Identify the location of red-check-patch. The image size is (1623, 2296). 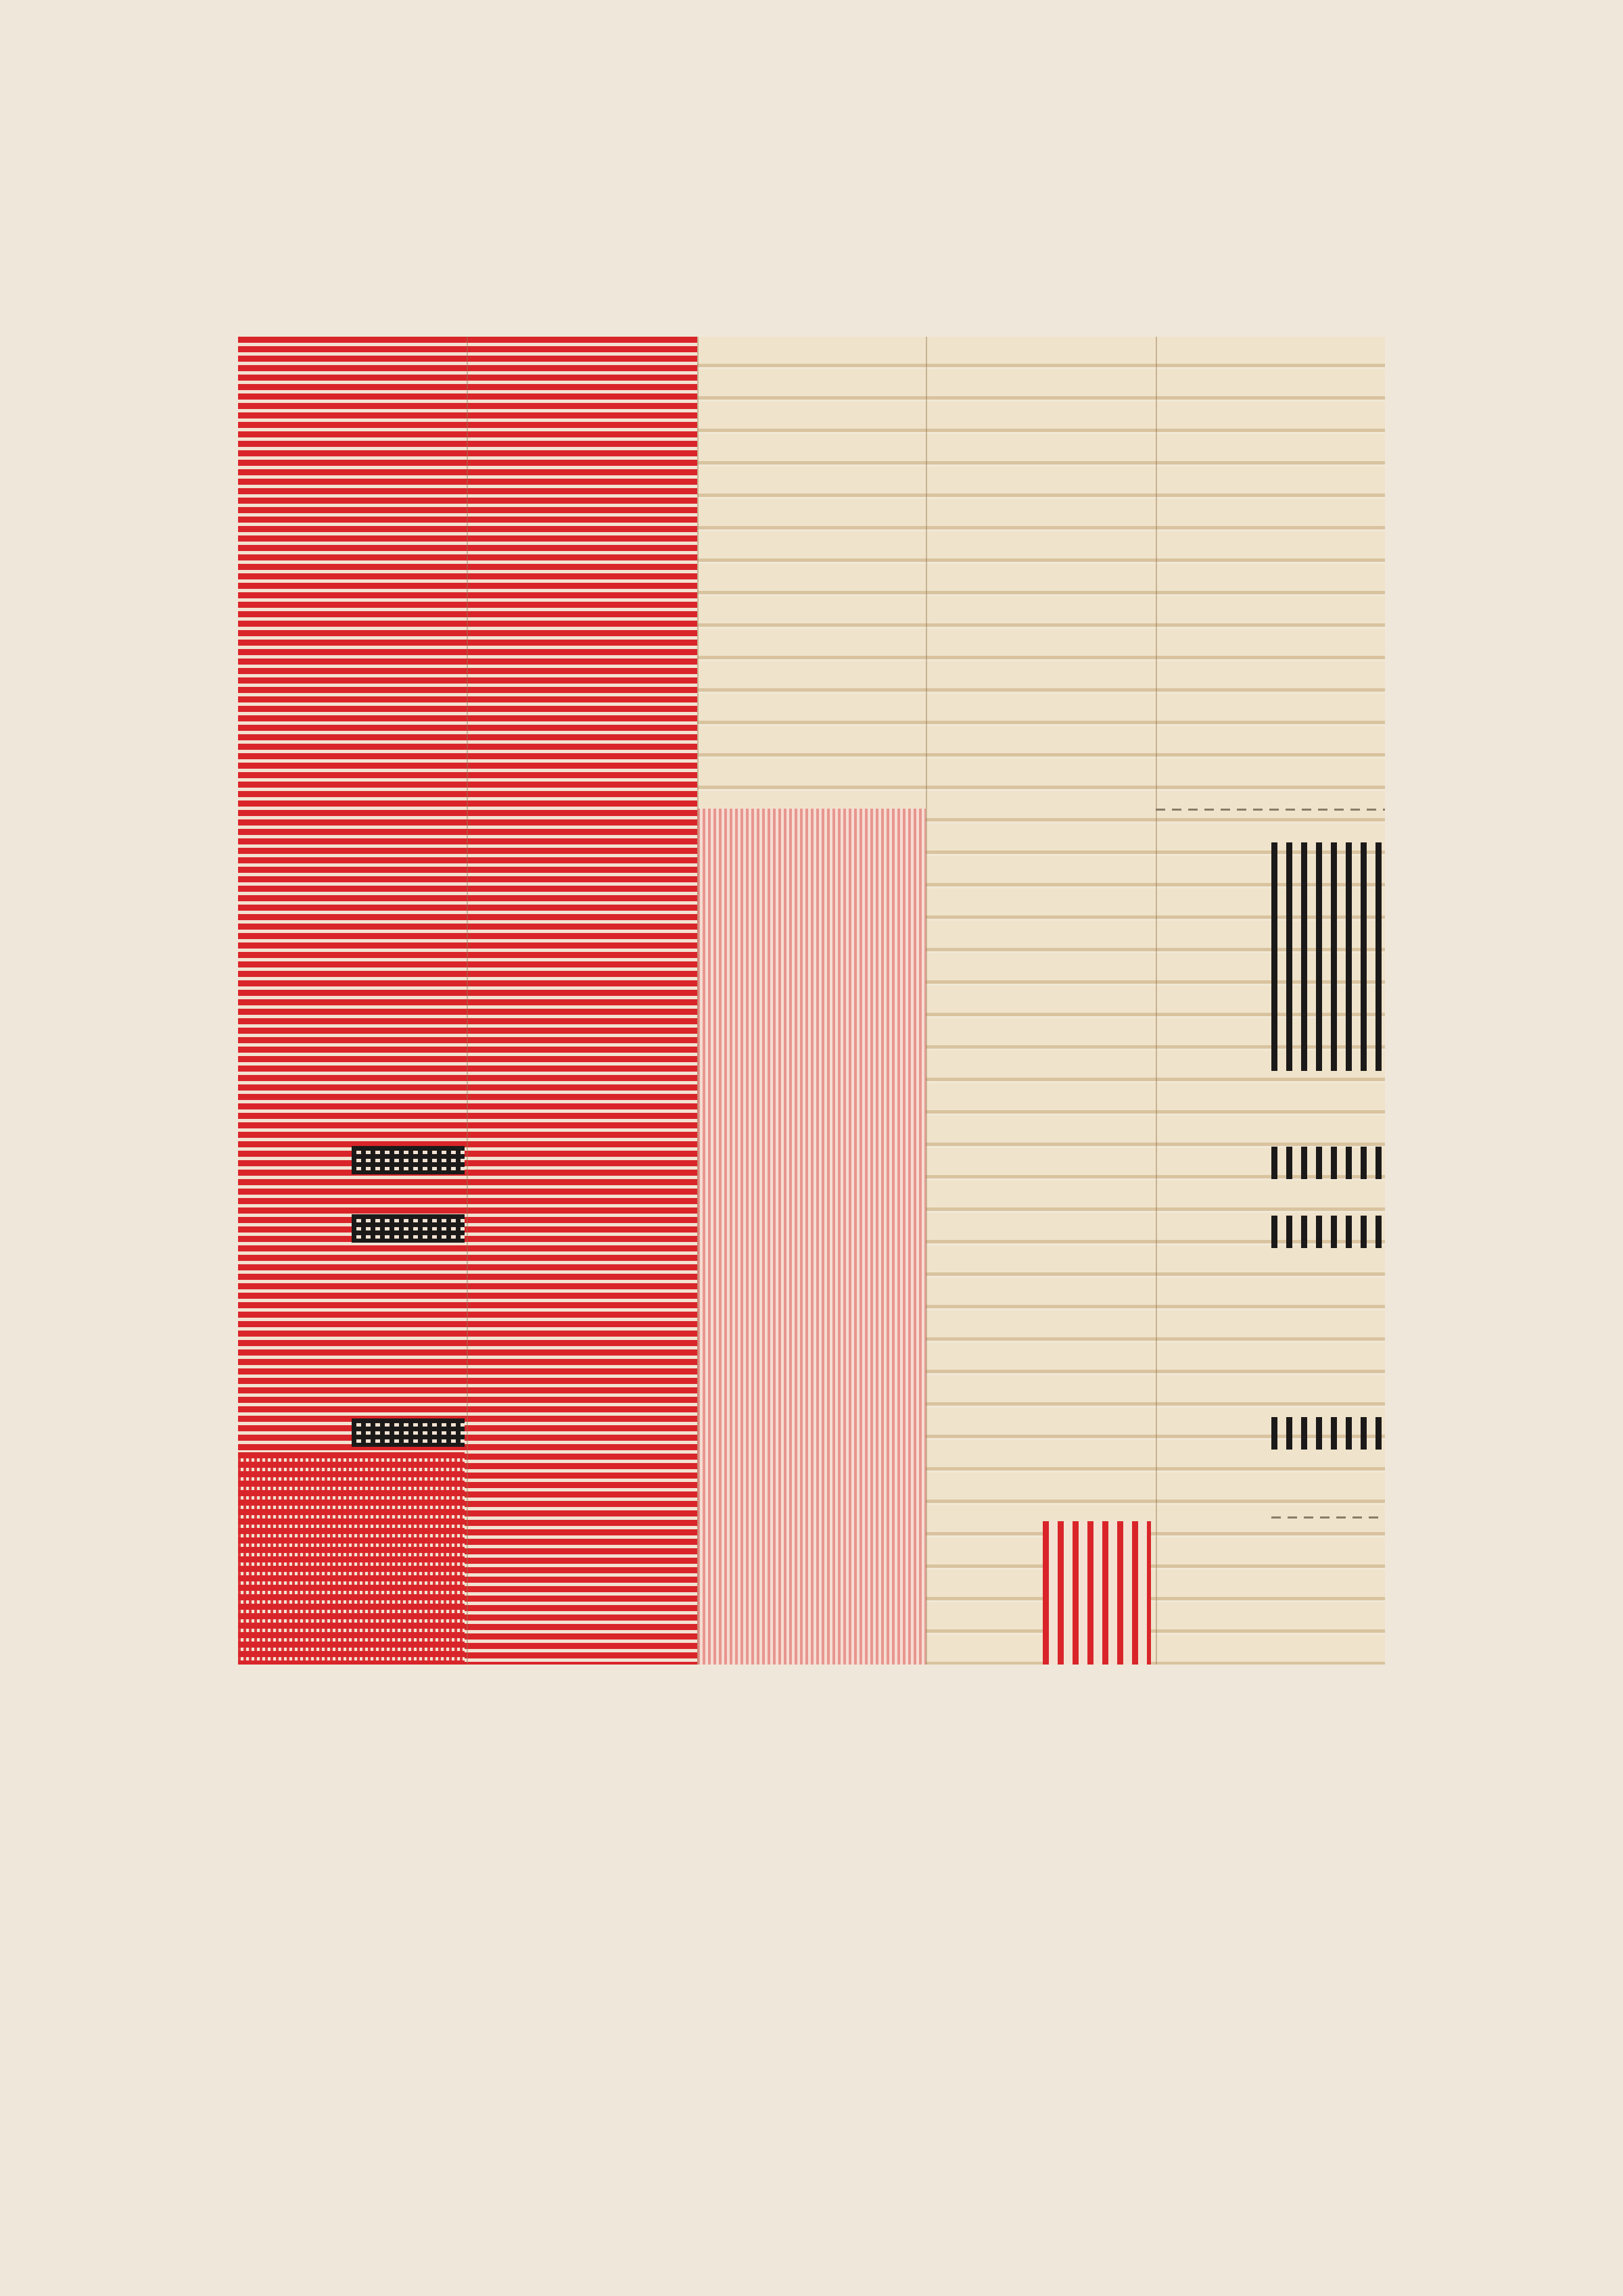
(351, 1558).